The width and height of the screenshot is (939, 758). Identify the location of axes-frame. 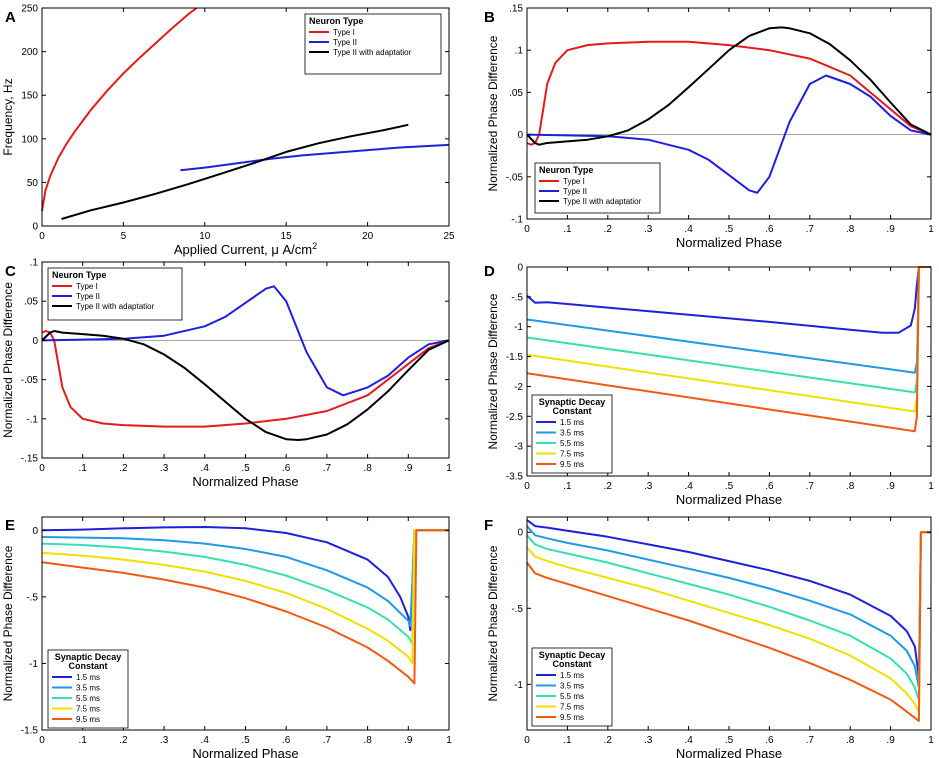
(245, 117).